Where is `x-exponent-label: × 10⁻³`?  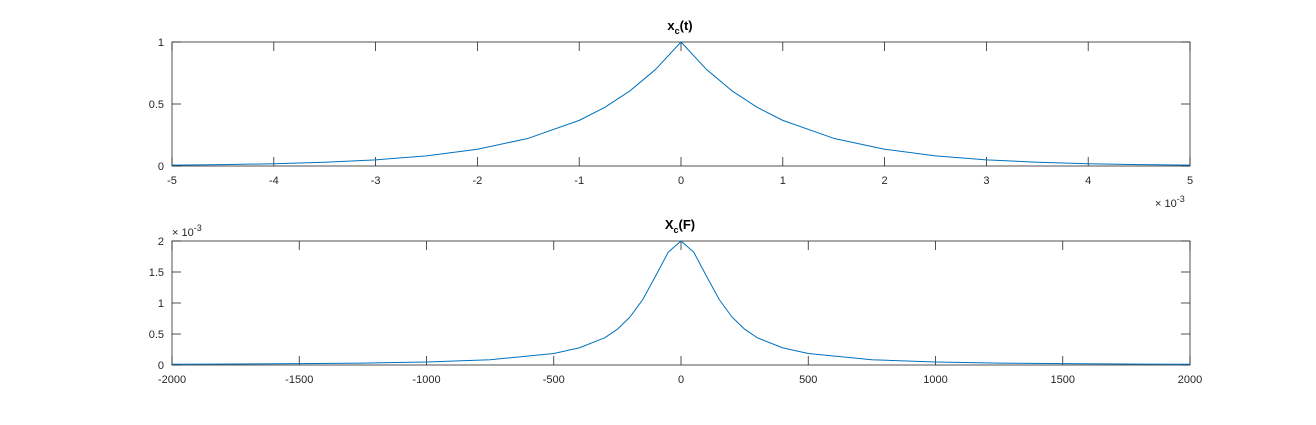
x-exponent-label: × 10⁻³ is located at coordinates (1170, 202).